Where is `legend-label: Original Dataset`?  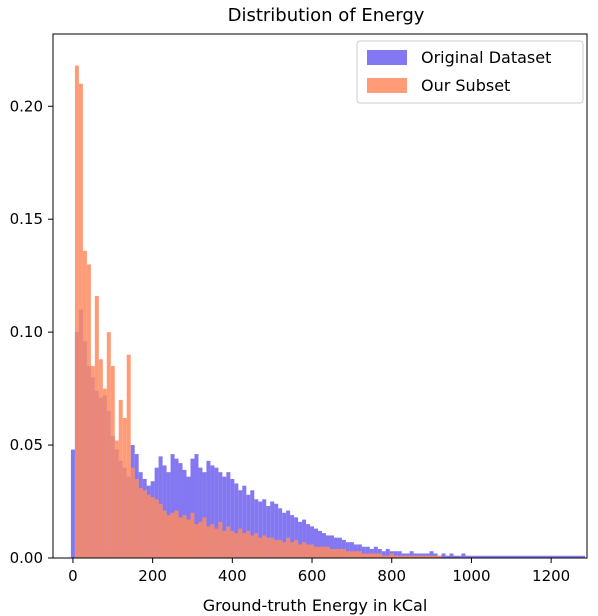
legend-label: Original Dataset is located at coordinates (486, 57).